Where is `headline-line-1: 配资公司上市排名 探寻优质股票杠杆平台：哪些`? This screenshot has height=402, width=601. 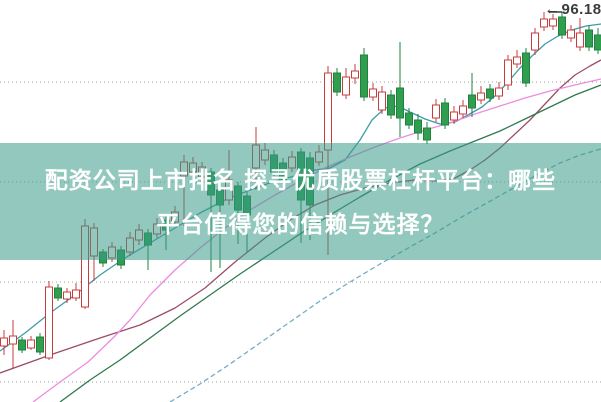 headline-line-1: 配资公司上市排名 探寻优质股票杠杆平台：哪些 is located at coordinates (300, 179).